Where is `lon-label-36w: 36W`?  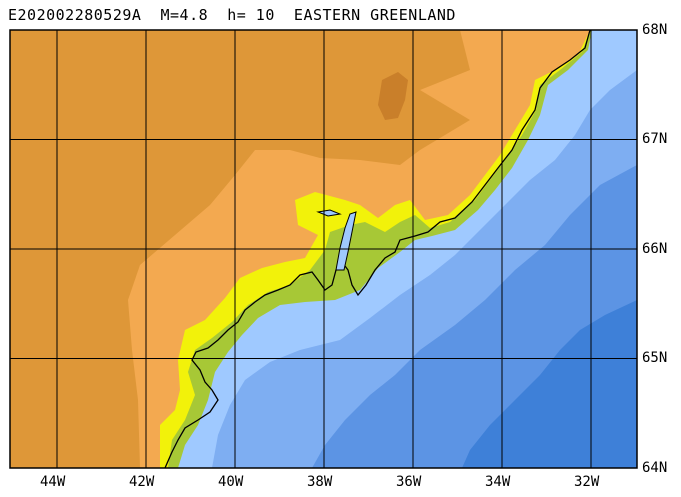
lon-label-36w: 36W is located at coordinates (409, 482).